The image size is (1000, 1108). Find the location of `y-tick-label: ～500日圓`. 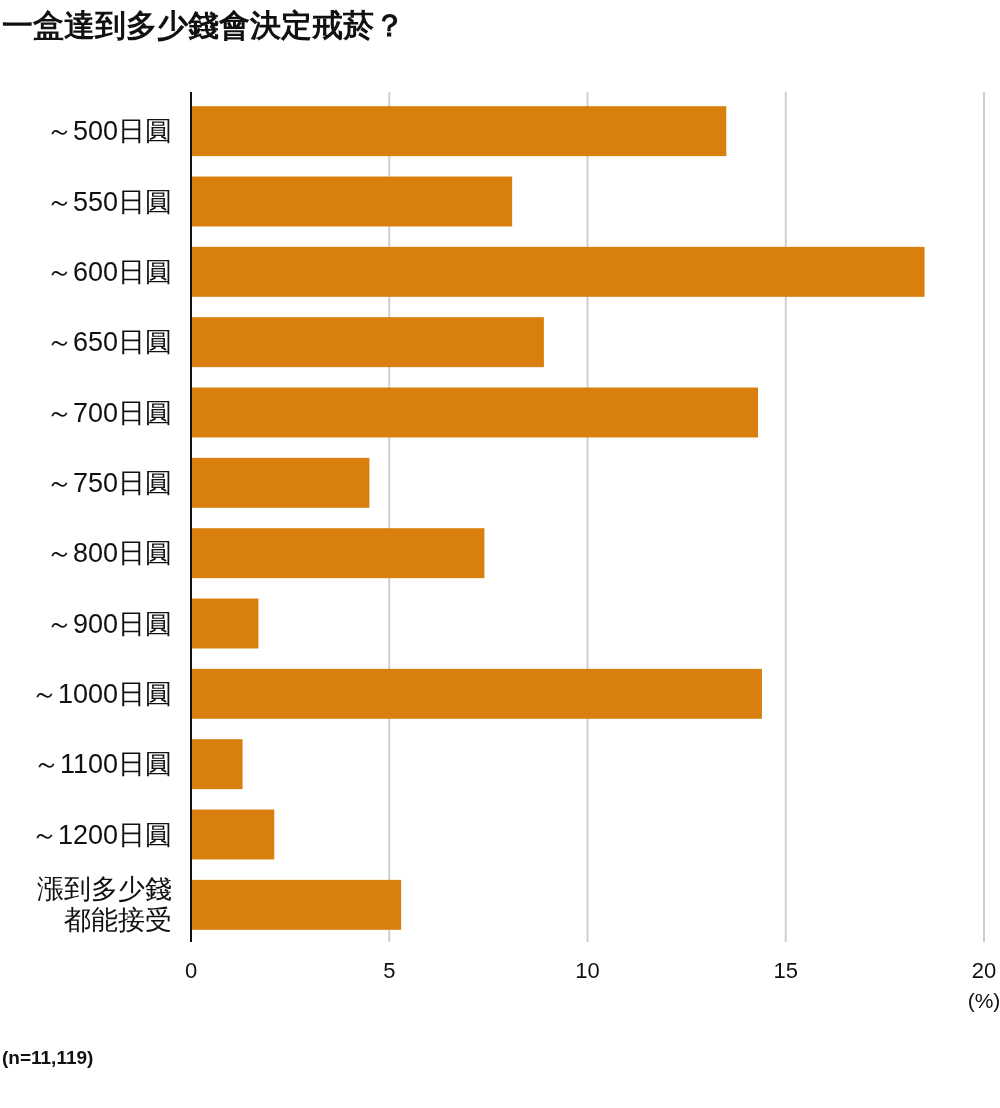

y-tick-label: ～500日圓 is located at coordinates (108, 131).